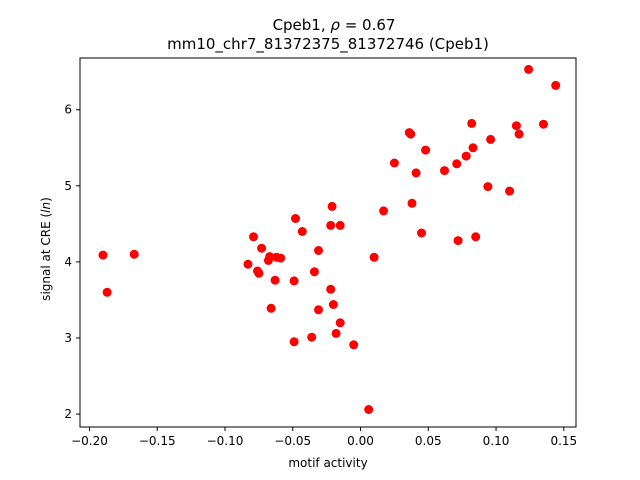 The image size is (640, 480). Describe the element at coordinates (327, 463) in the screenshot. I see `x-axis-label: motif activity` at that location.